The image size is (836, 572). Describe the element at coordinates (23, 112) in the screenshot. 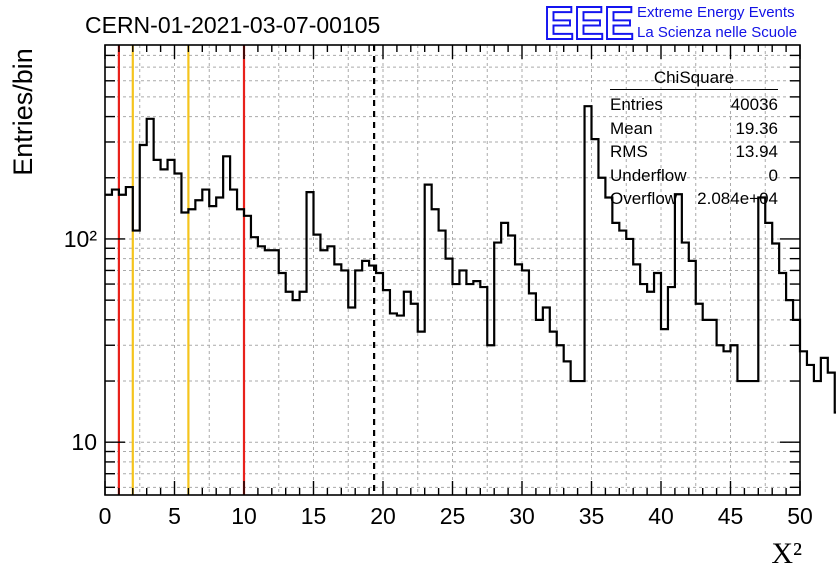

I see `y-axis-label: Entries/bin` at that location.